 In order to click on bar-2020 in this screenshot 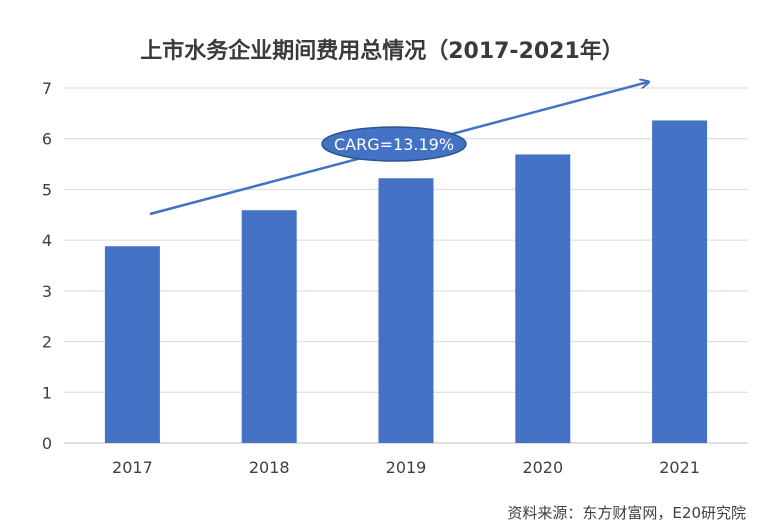, I will do `click(543, 298)`.